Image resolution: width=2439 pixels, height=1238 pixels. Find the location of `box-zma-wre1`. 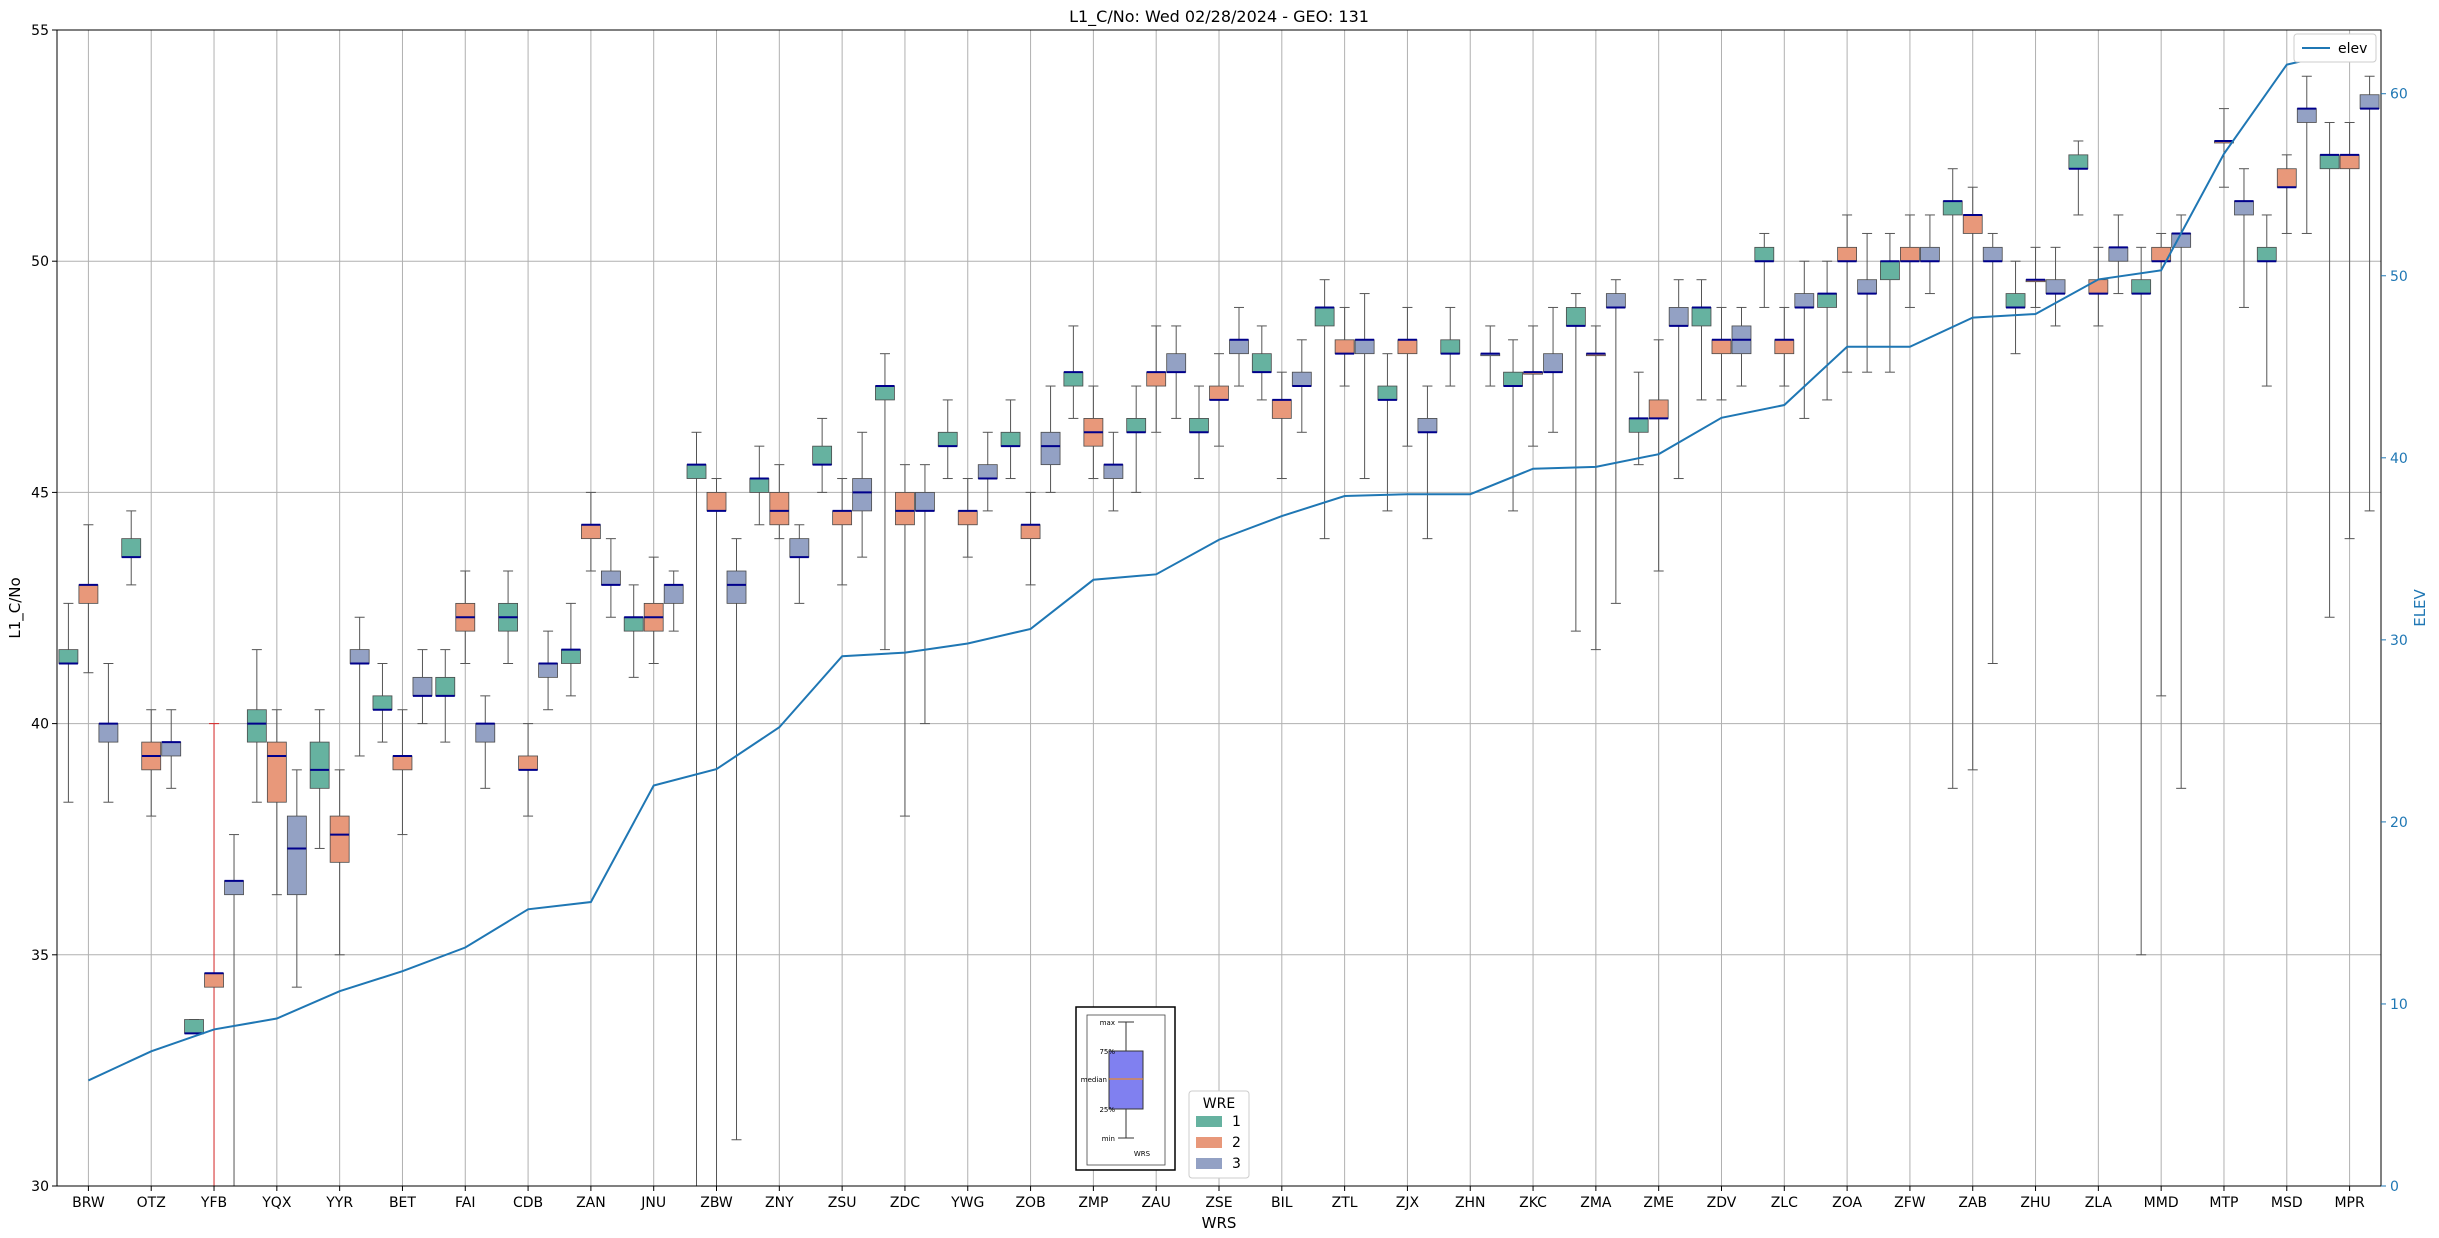

box-zma-wre1 is located at coordinates (1575, 317).